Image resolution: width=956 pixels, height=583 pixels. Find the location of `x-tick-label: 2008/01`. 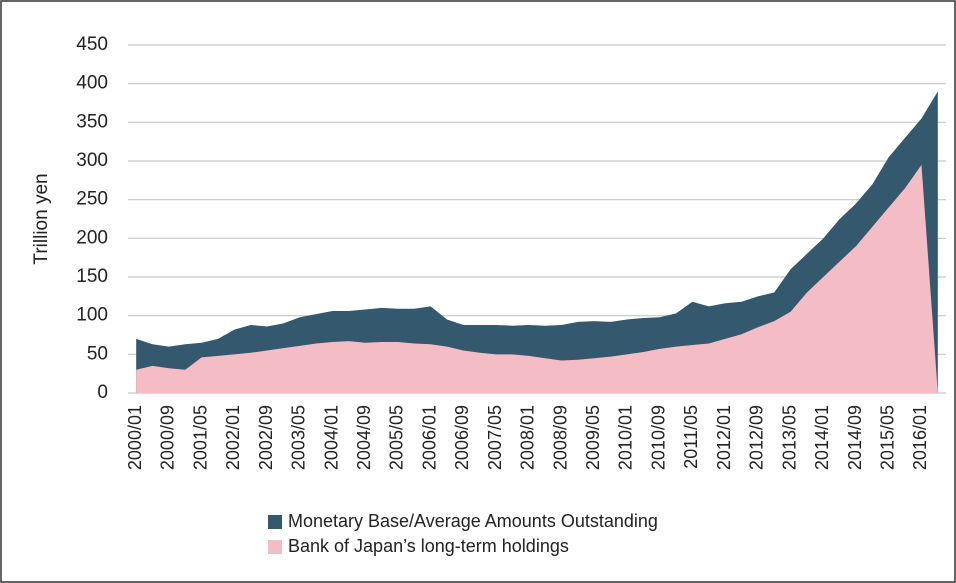

x-tick-label: 2008/01 is located at coordinates (528, 437).